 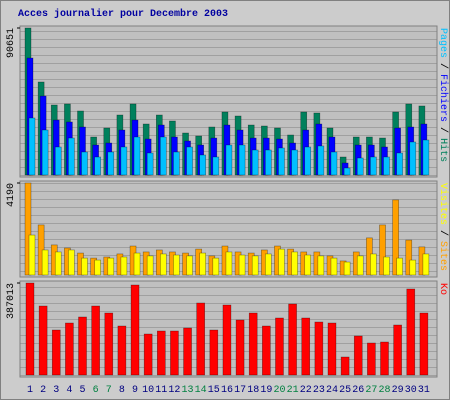 What do you see at coordinates (266, 390) in the screenshot?
I see `x-tick-label: 19` at bounding box center [266, 390].